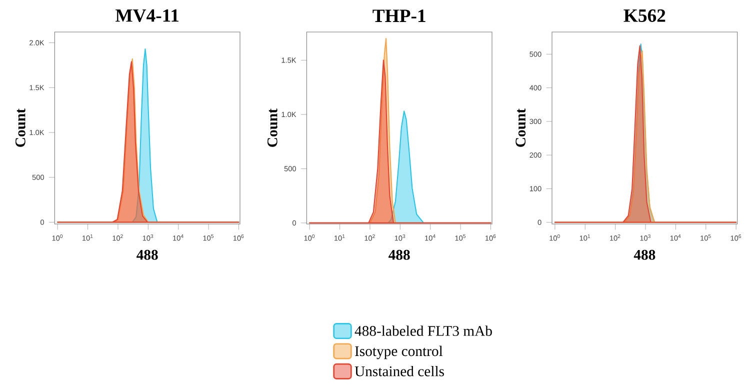 The image size is (750, 386). I want to click on legend-label: Unstained cells, so click(399, 371).